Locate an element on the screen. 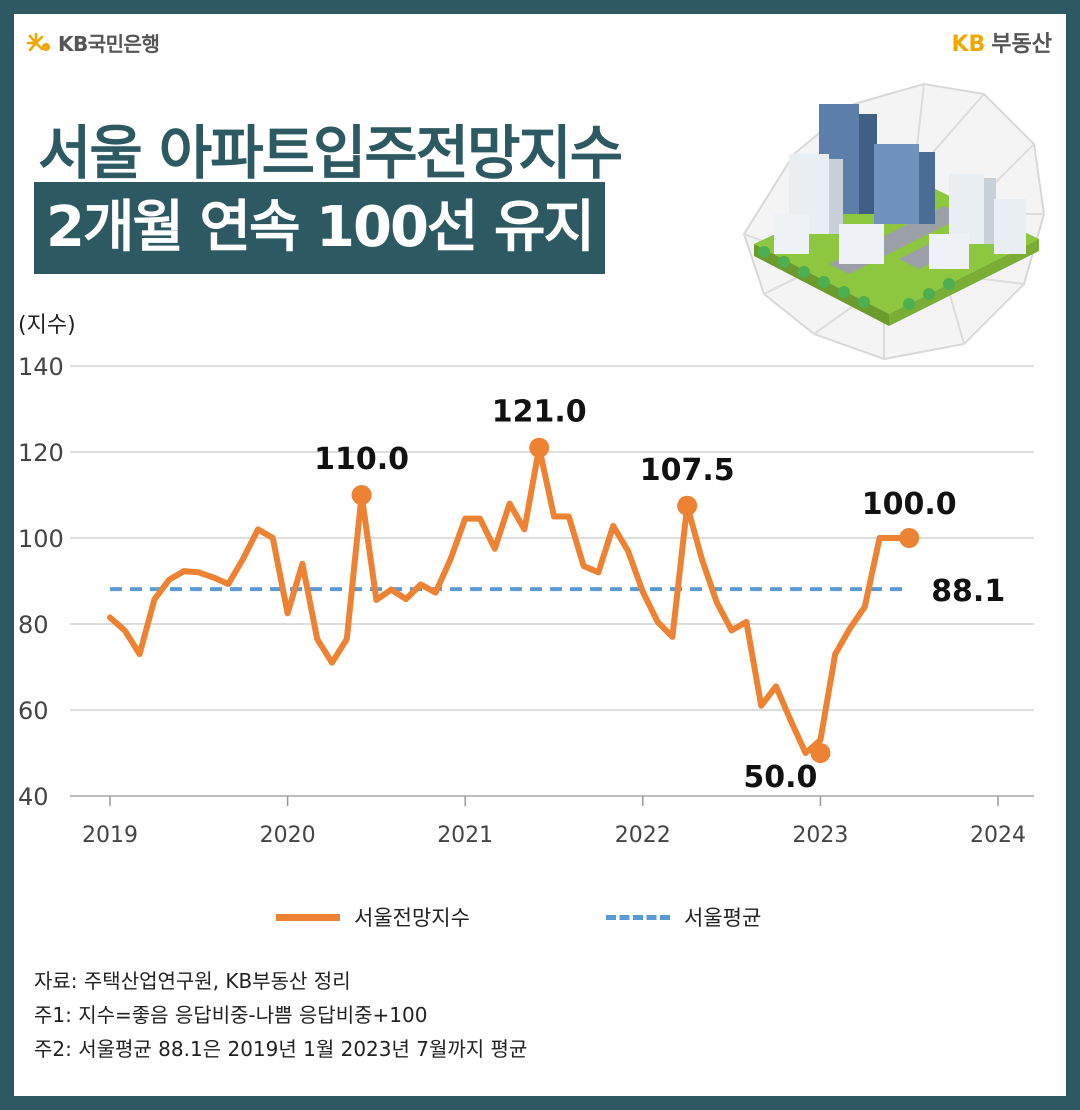  kb-star-icon is located at coordinates (38, 41).